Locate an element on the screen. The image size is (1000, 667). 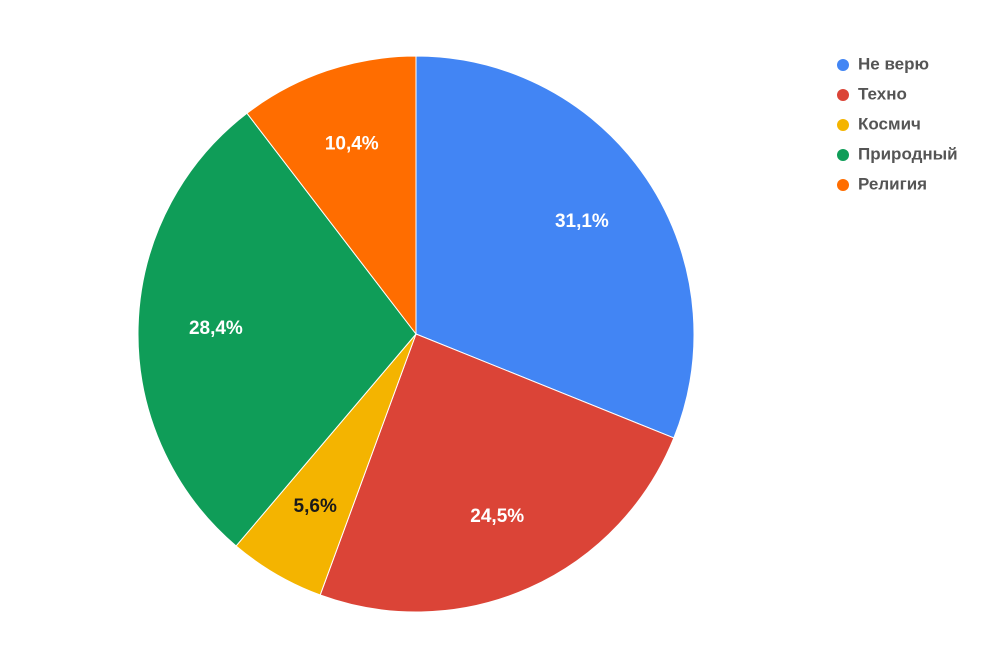
legend-label: Космич is located at coordinates (889, 123).